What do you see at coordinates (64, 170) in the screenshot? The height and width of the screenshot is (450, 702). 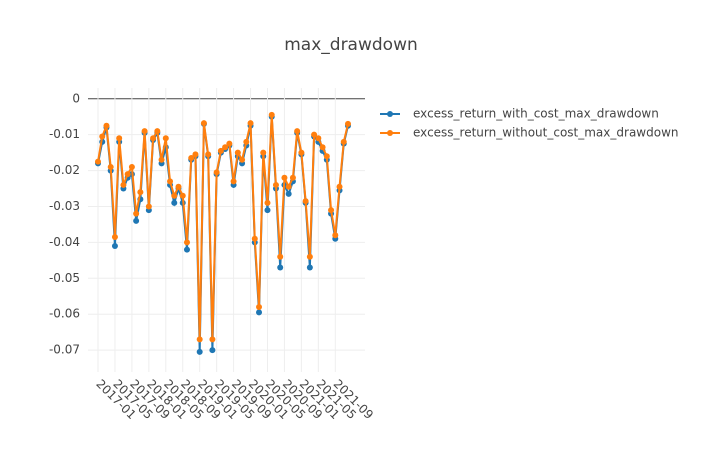 I see `y-tick-label: -0.02` at bounding box center [64, 170].